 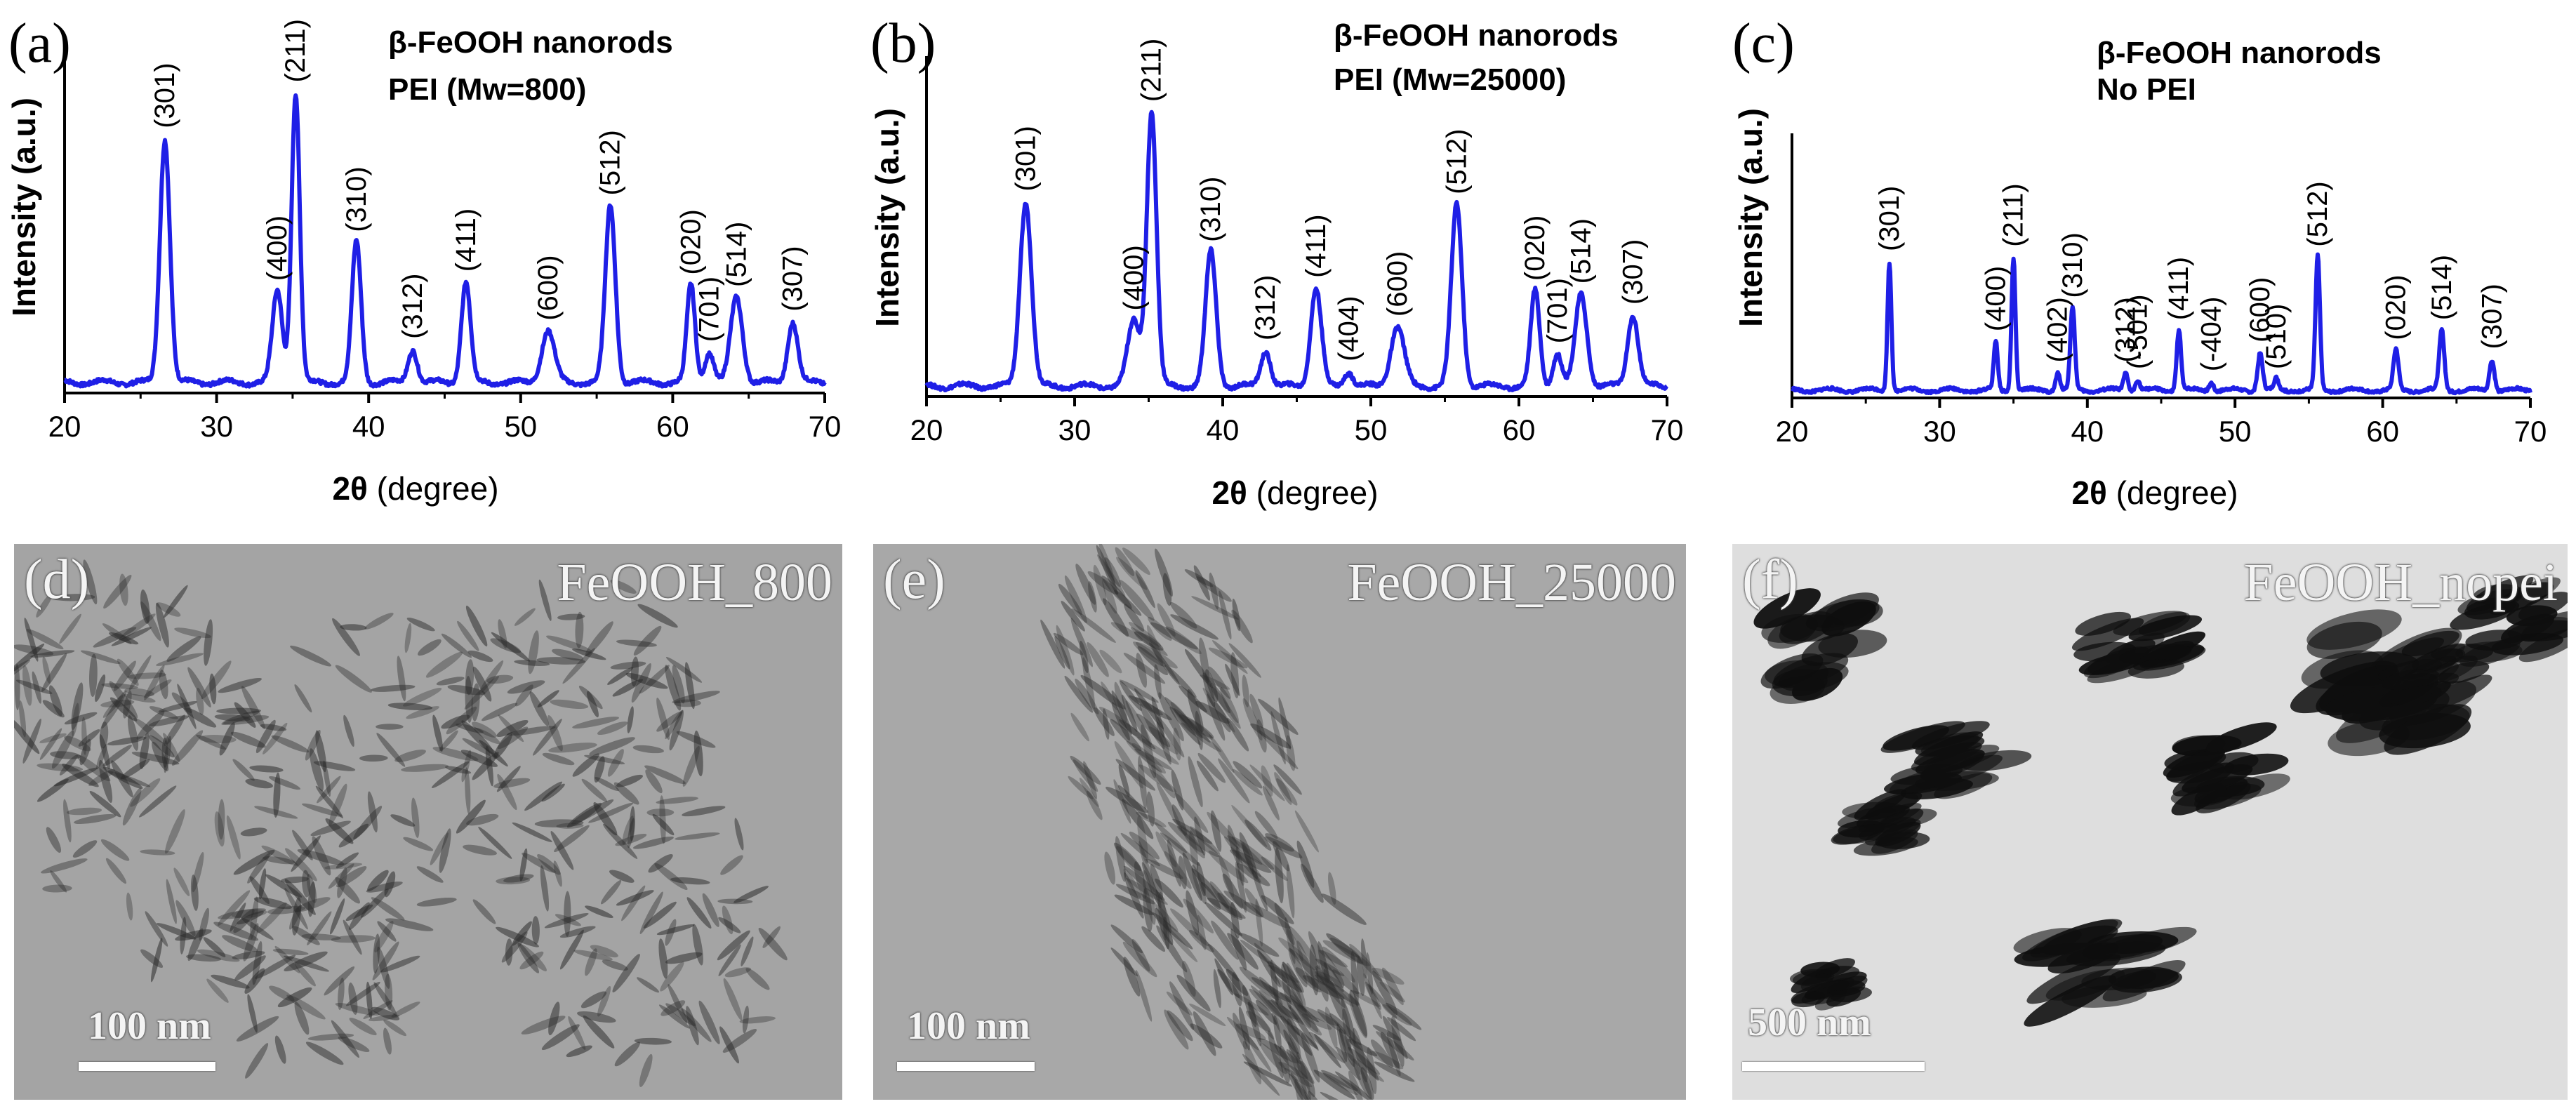 I want to click on peak-label: (514), so click(x=2442, y=287).